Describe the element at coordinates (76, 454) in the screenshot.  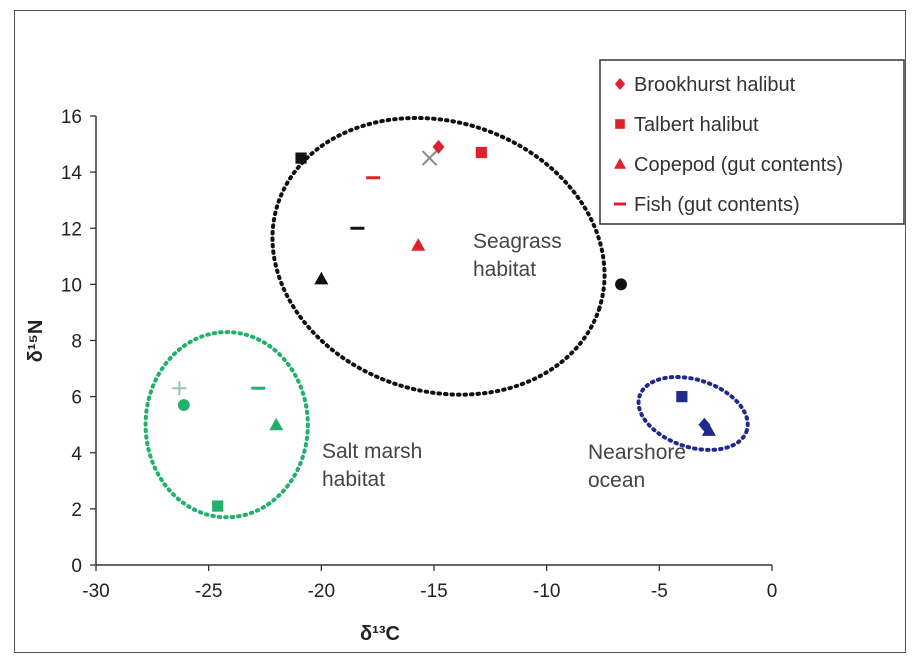
I see `y-tick-label: 4` at that location.